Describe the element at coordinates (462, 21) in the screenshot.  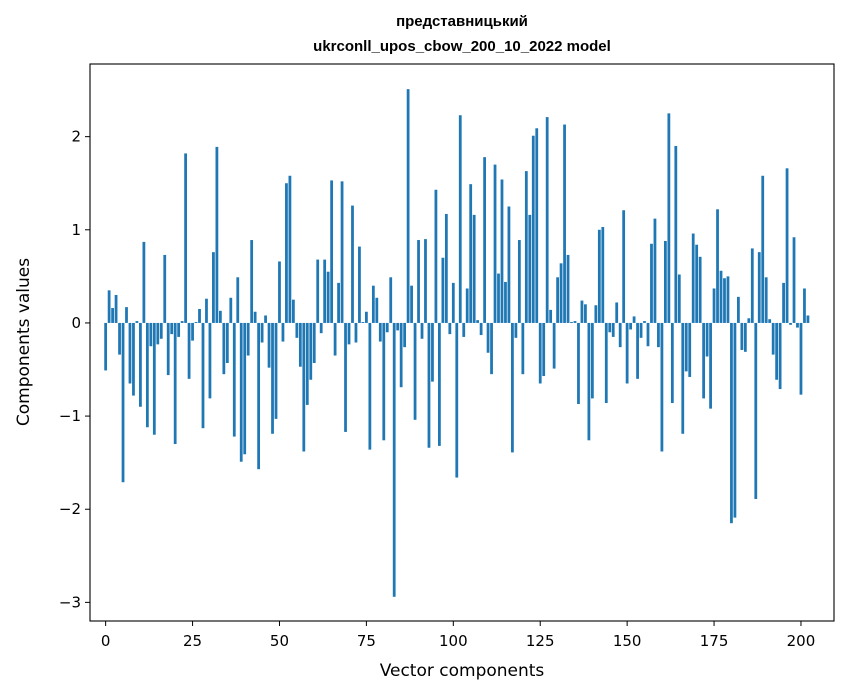
I see `chart-title-line-1: представницький` at that location.